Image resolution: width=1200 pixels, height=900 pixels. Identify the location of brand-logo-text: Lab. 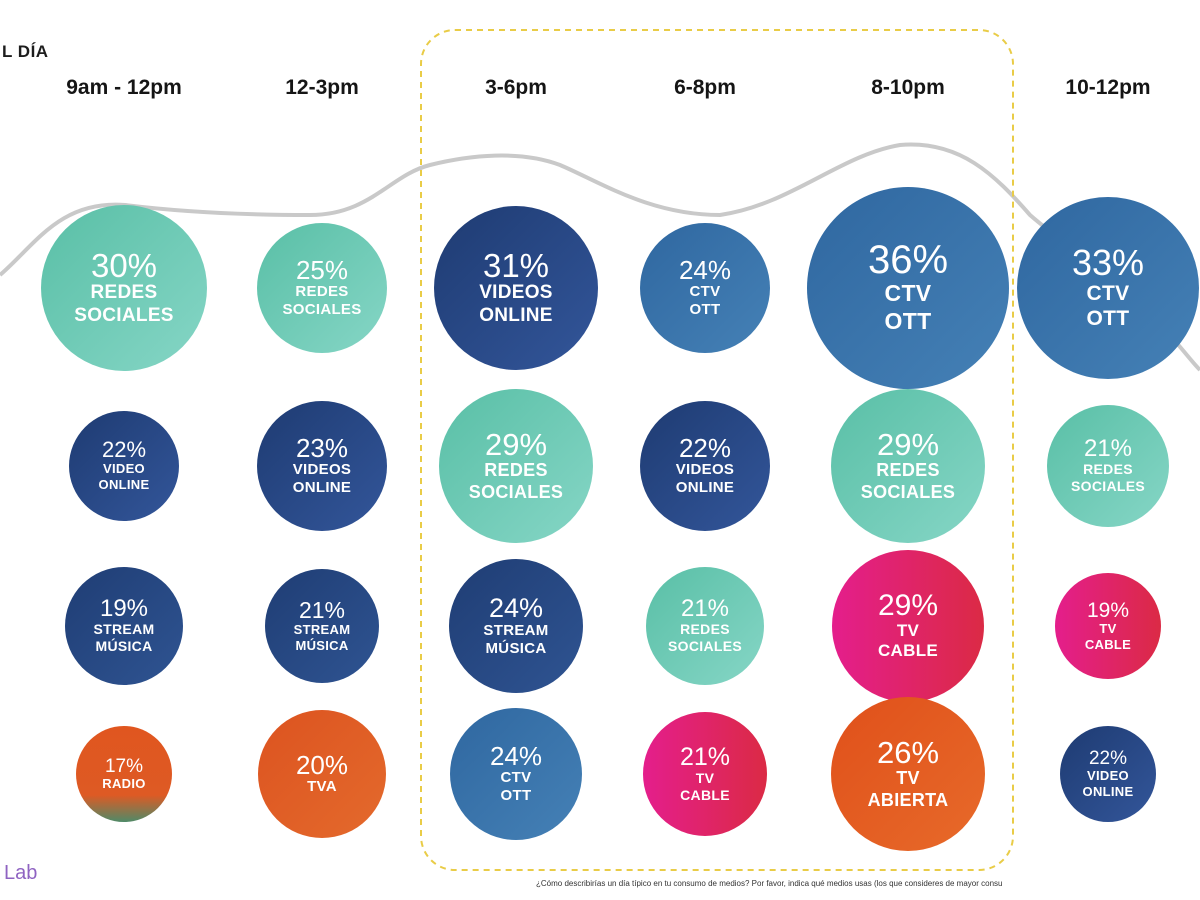
(21, 873).